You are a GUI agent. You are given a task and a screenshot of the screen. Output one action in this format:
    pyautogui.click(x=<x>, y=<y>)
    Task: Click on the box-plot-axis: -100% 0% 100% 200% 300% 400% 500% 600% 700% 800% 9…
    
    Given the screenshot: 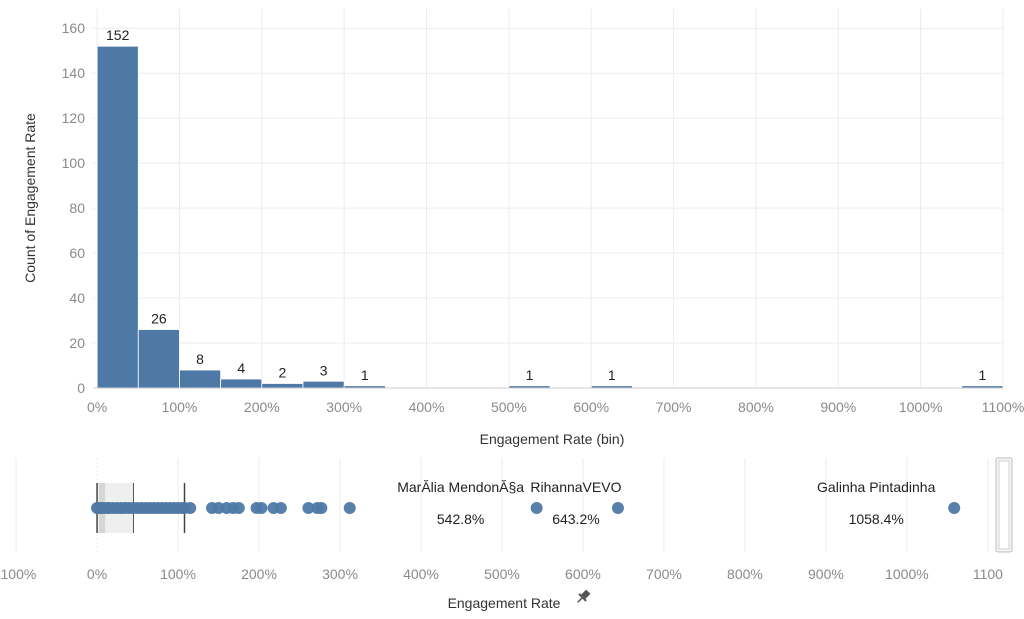 What is the action you would take?
    pyautogui.click(x=501, y=574)
    